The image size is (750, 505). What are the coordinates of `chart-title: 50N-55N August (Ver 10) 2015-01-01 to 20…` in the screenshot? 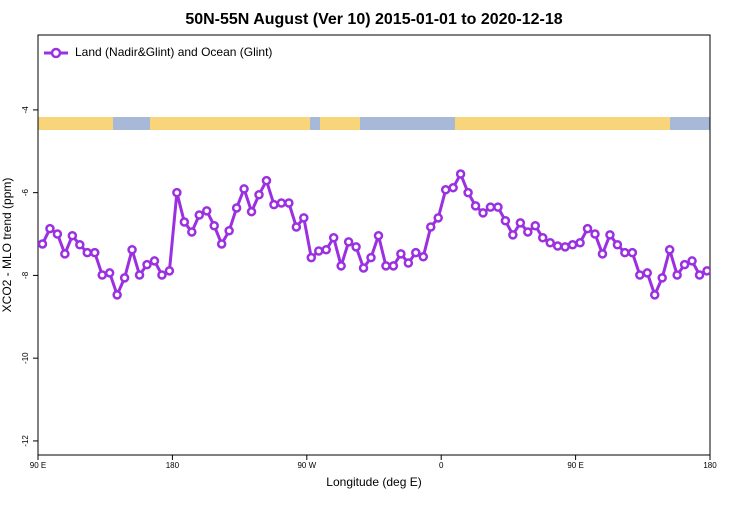 It's located at (373, 19).